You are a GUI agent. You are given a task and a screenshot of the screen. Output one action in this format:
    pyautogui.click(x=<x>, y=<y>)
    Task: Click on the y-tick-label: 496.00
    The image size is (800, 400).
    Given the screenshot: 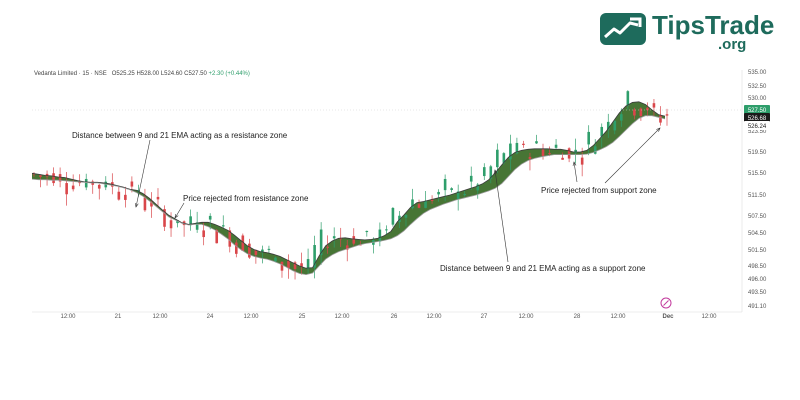 What is the action you would take?
    pyautogui.click(x=757, y=280)
    